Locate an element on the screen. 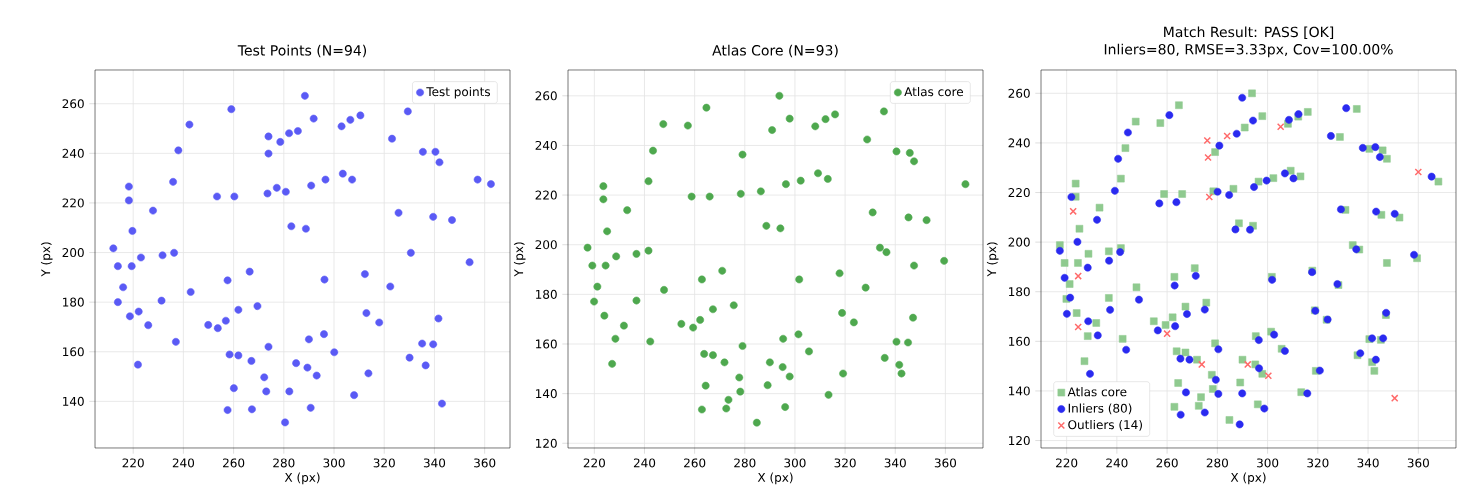  chart-title: Atlas Core (N=93) is located at coordinates (775, 51).